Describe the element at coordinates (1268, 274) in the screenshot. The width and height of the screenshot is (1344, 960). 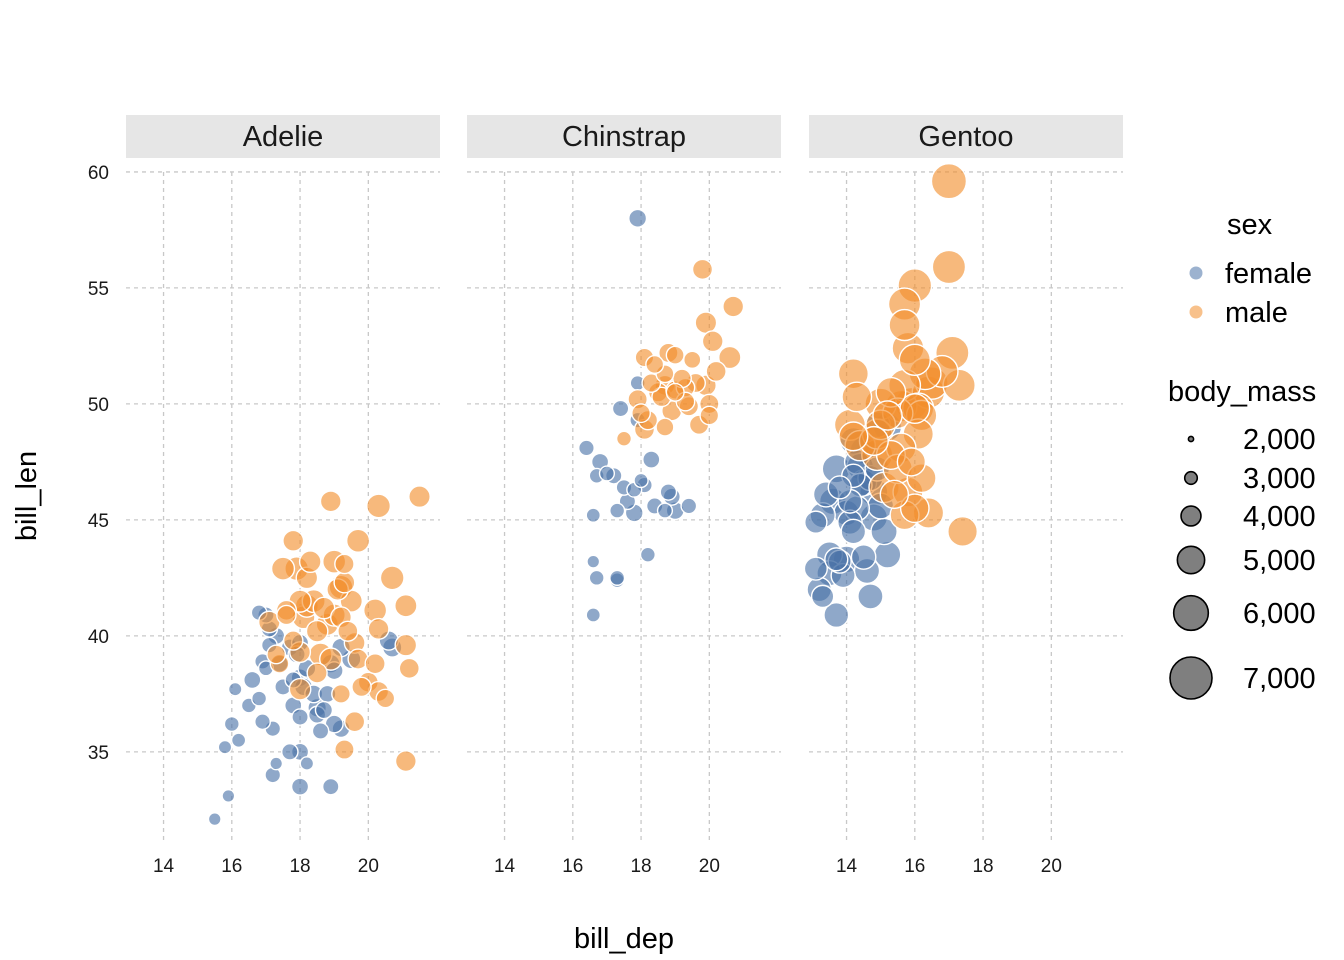
I see `legend-label: female` at that location.